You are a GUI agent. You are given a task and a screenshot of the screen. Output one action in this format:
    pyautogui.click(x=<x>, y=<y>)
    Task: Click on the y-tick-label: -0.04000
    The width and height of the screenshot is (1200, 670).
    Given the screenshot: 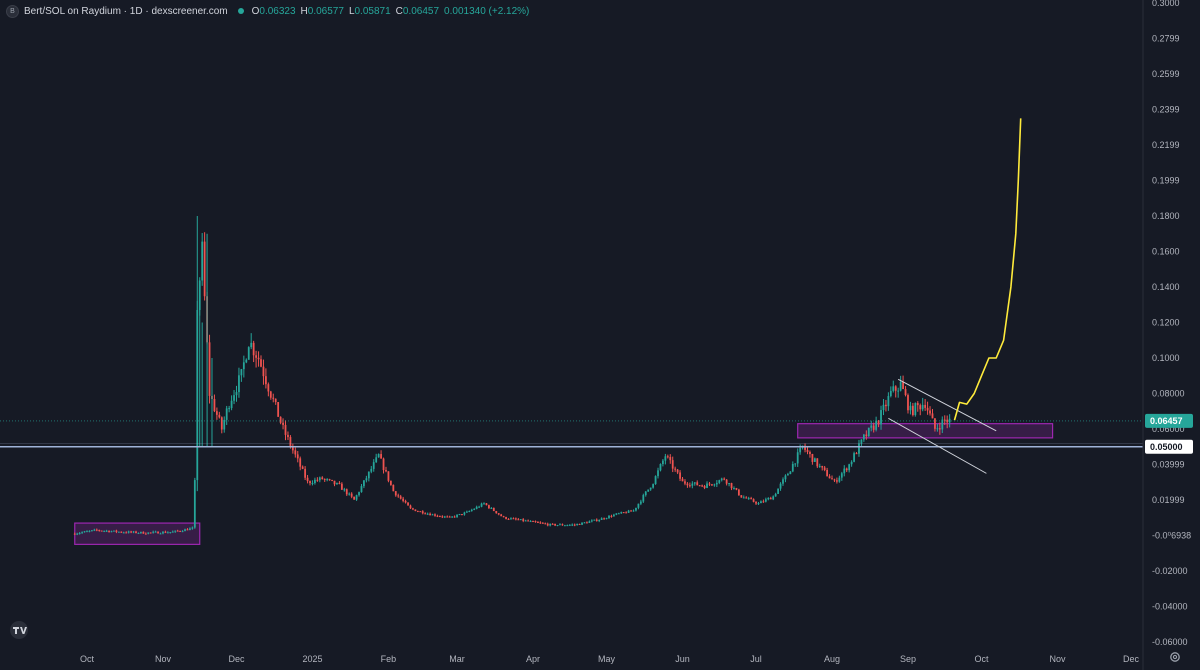 What is the action you would take?
    pyautogui.click(x=1170, y=607)
    